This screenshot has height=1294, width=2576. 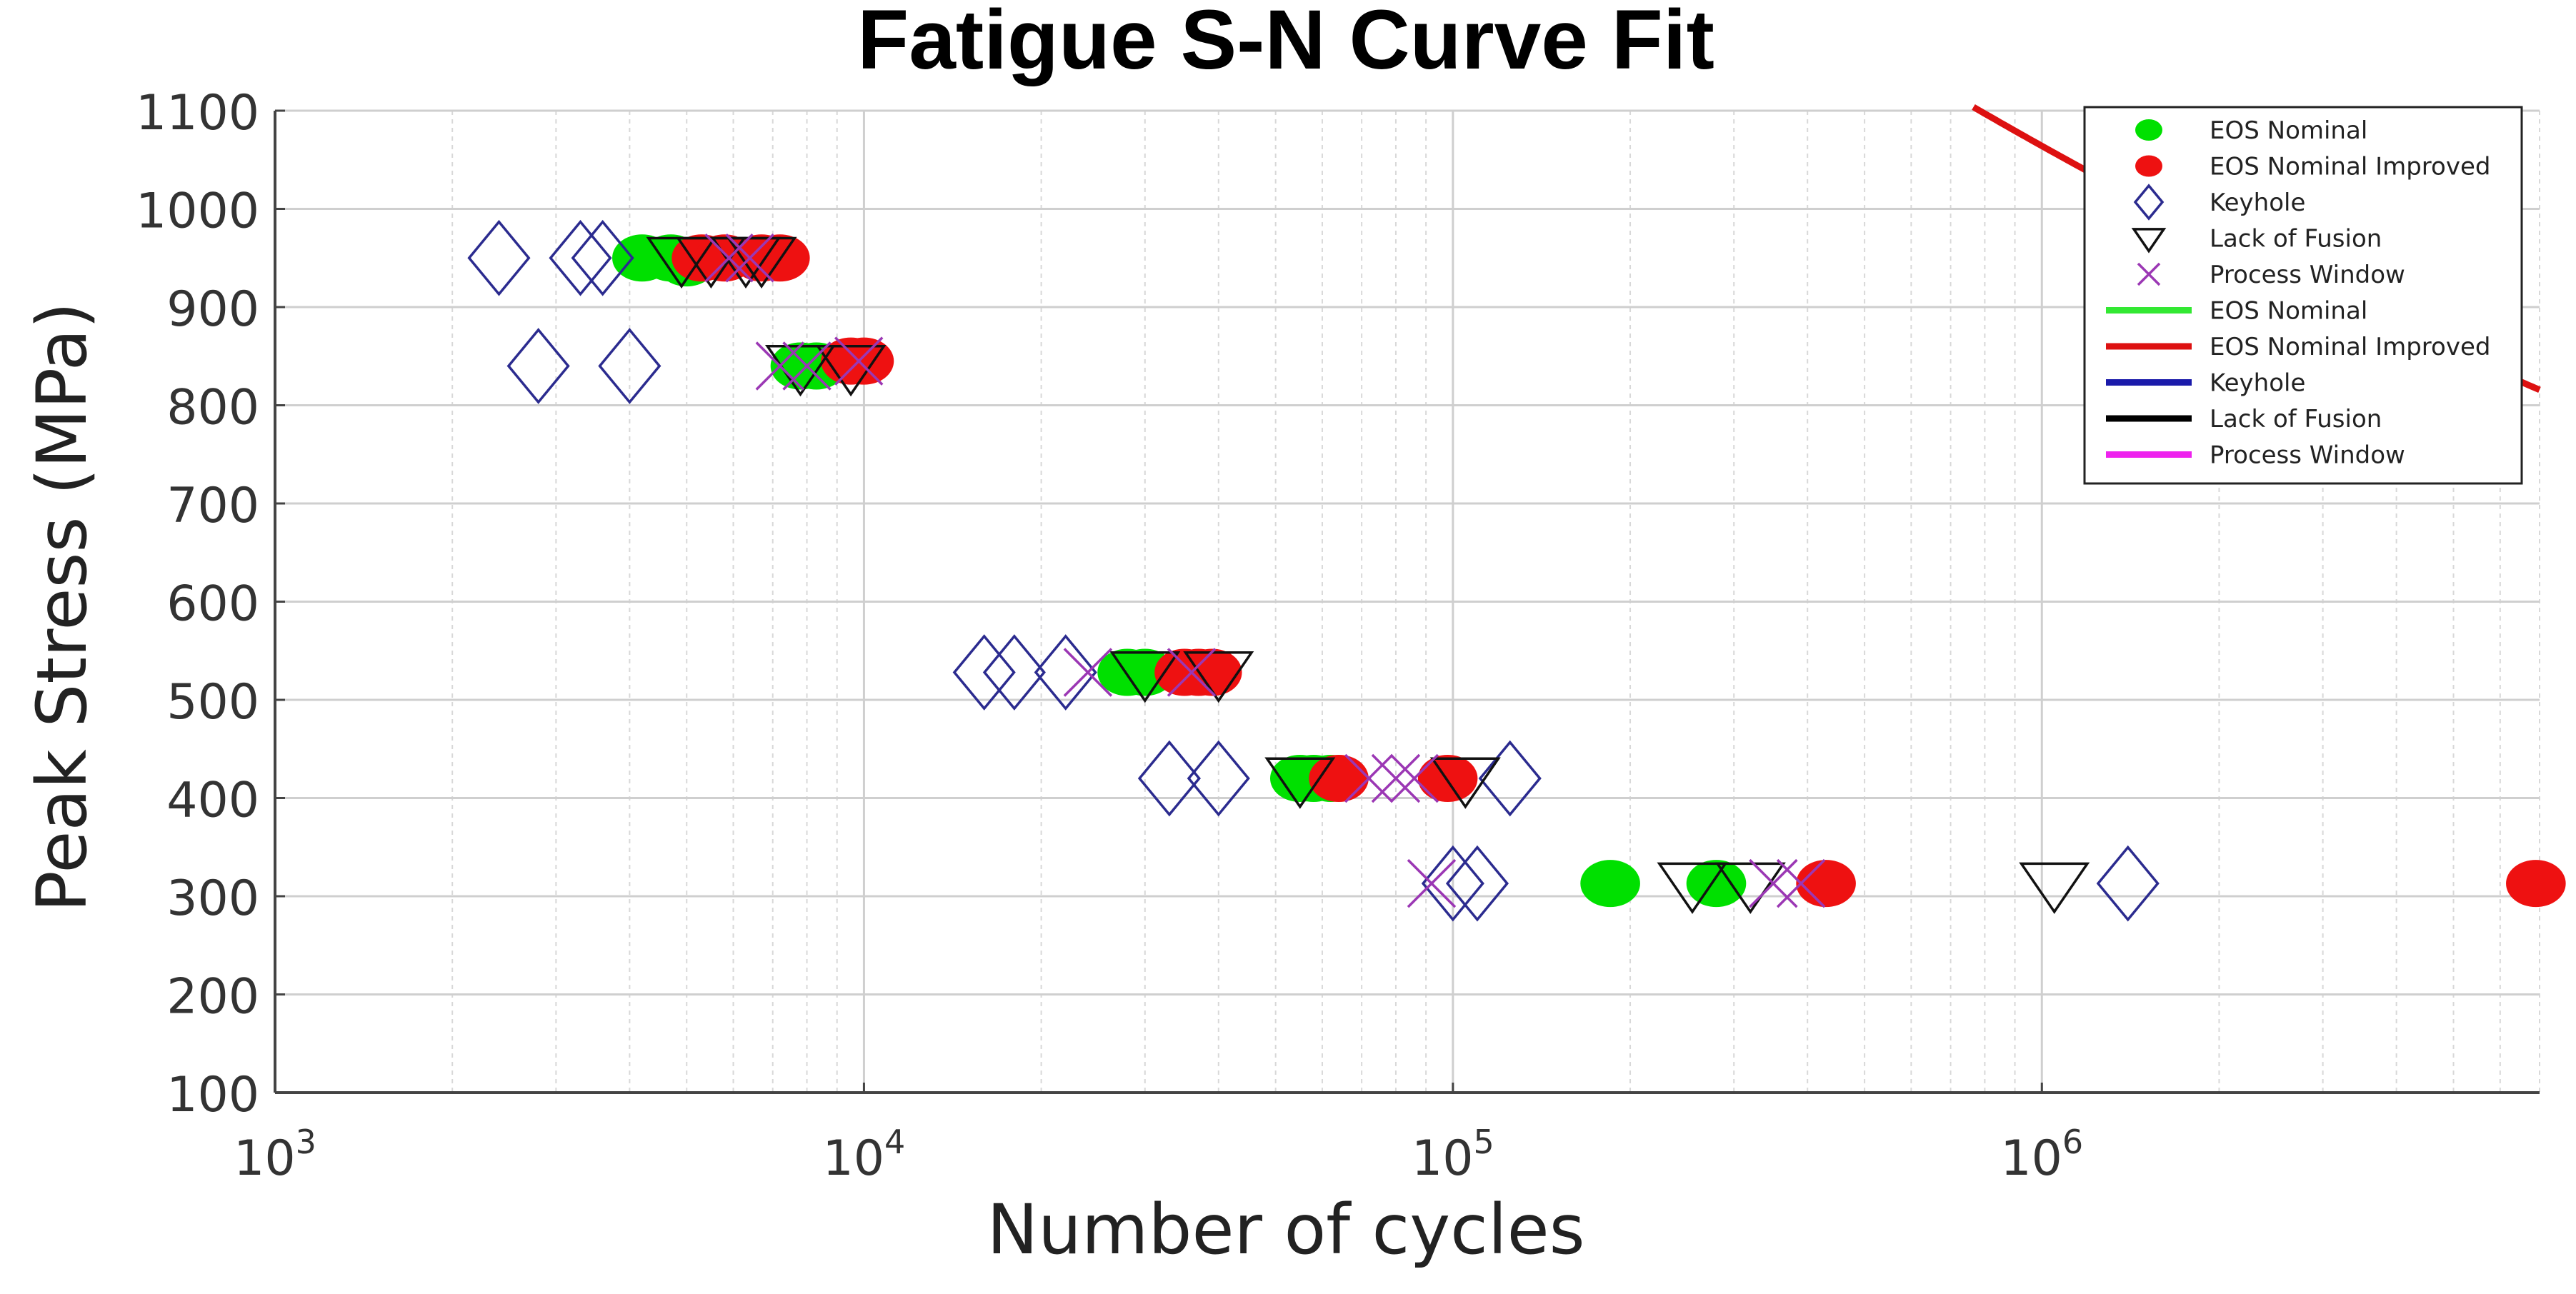 What do you see at coordinates (213, 309) in the screenshot?
I see `y-tick-label: 900` at bounding box center [213, 309].